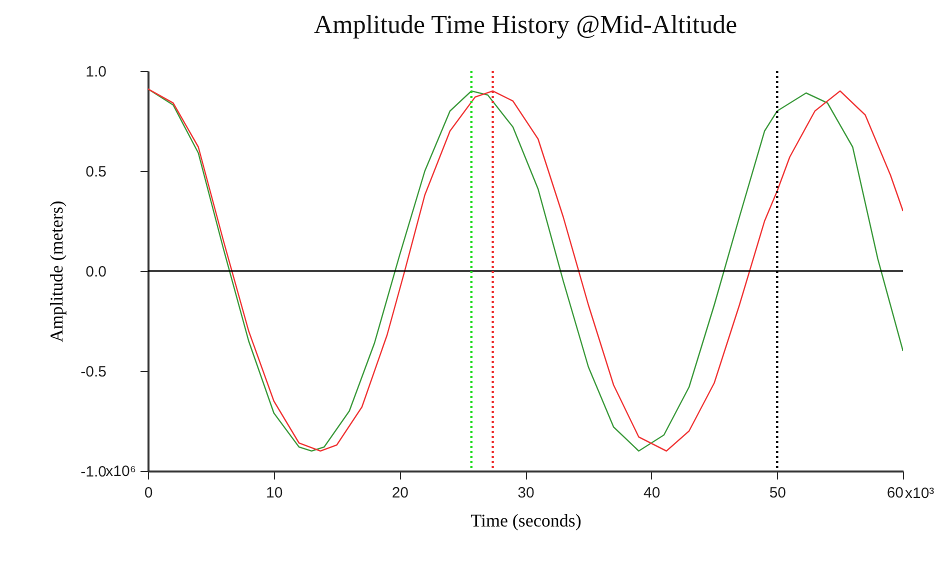  Describe the element at coordinates (400, 493) in the screenshot. I see `x-tick-label: 20` at that location.